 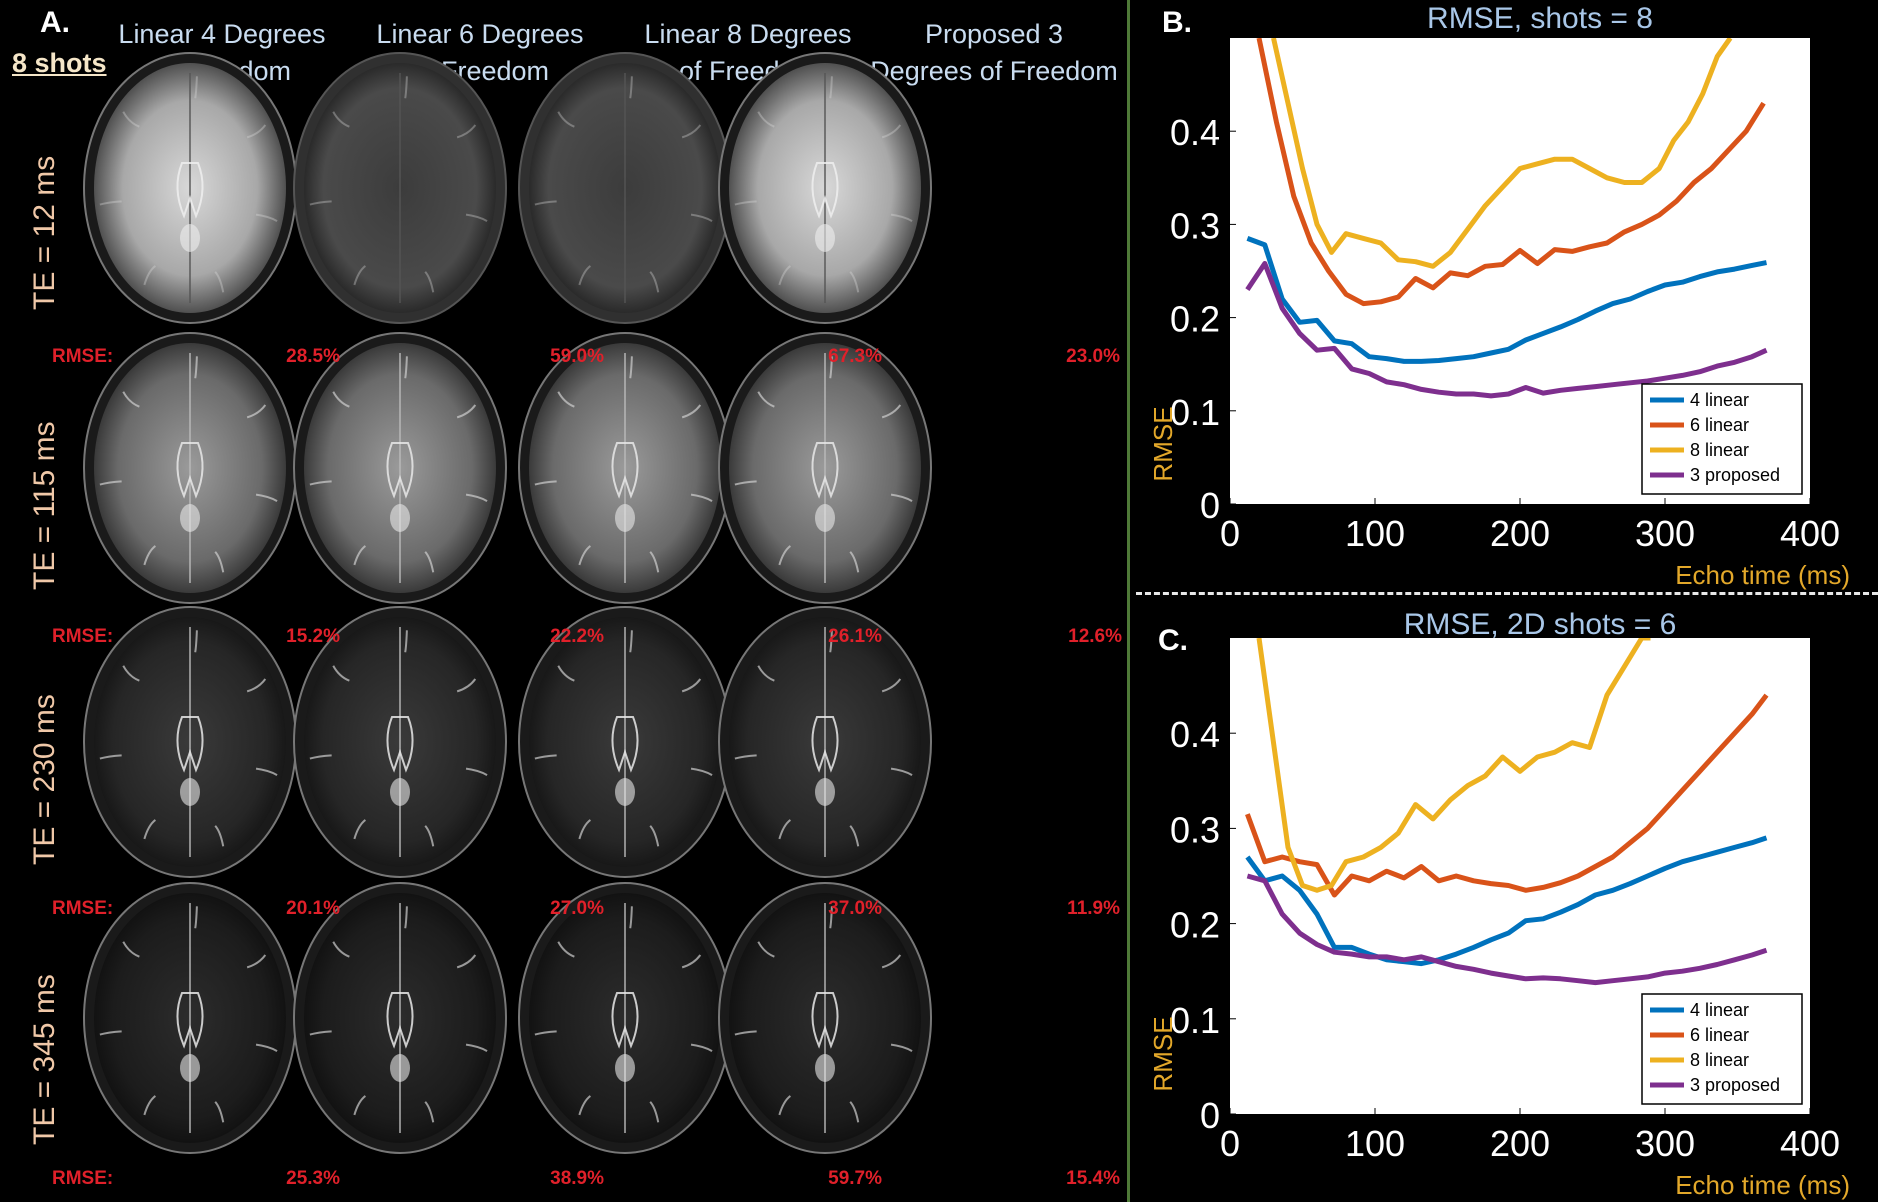 What do you see at coordinates (855, 636) in the screenshot?
I see `rmse-value: 26.1%` at bounding box center [855, 636].